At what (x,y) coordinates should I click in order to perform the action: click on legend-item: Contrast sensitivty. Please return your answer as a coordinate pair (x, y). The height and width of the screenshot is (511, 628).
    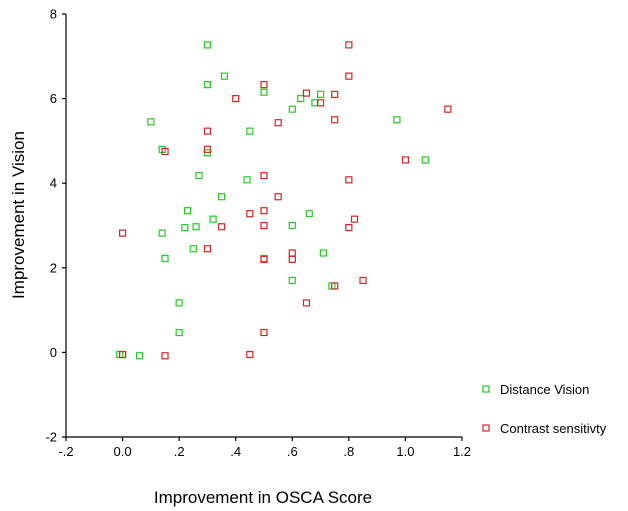
    Looking at the image, I should click on (544, 428).